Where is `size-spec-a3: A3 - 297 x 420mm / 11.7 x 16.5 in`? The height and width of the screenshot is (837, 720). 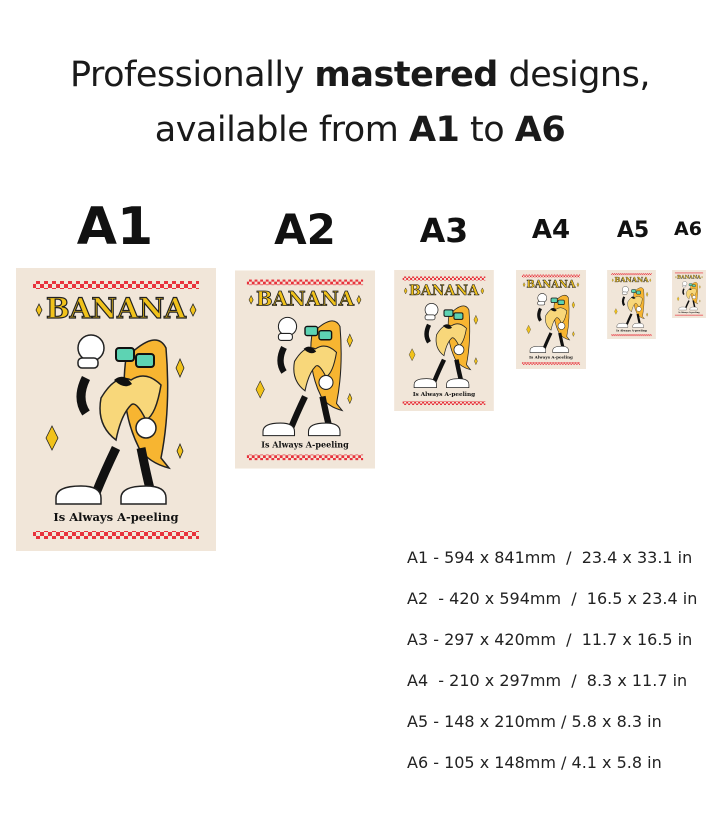
size-spec-a3: A3 - 297 x 420mm / 11.7 x 16.5 in is located at coordinates (550, 639).